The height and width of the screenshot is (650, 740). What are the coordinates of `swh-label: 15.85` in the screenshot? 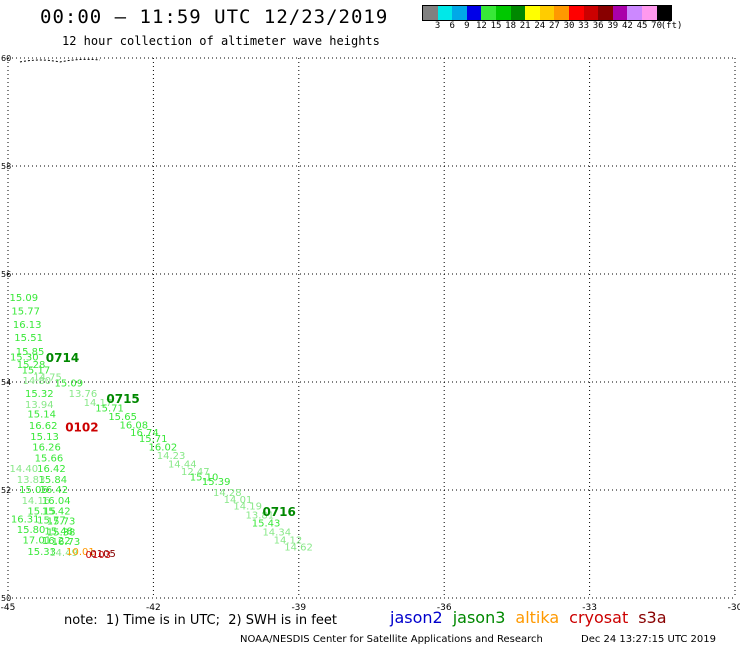 It's located at (30, 352).